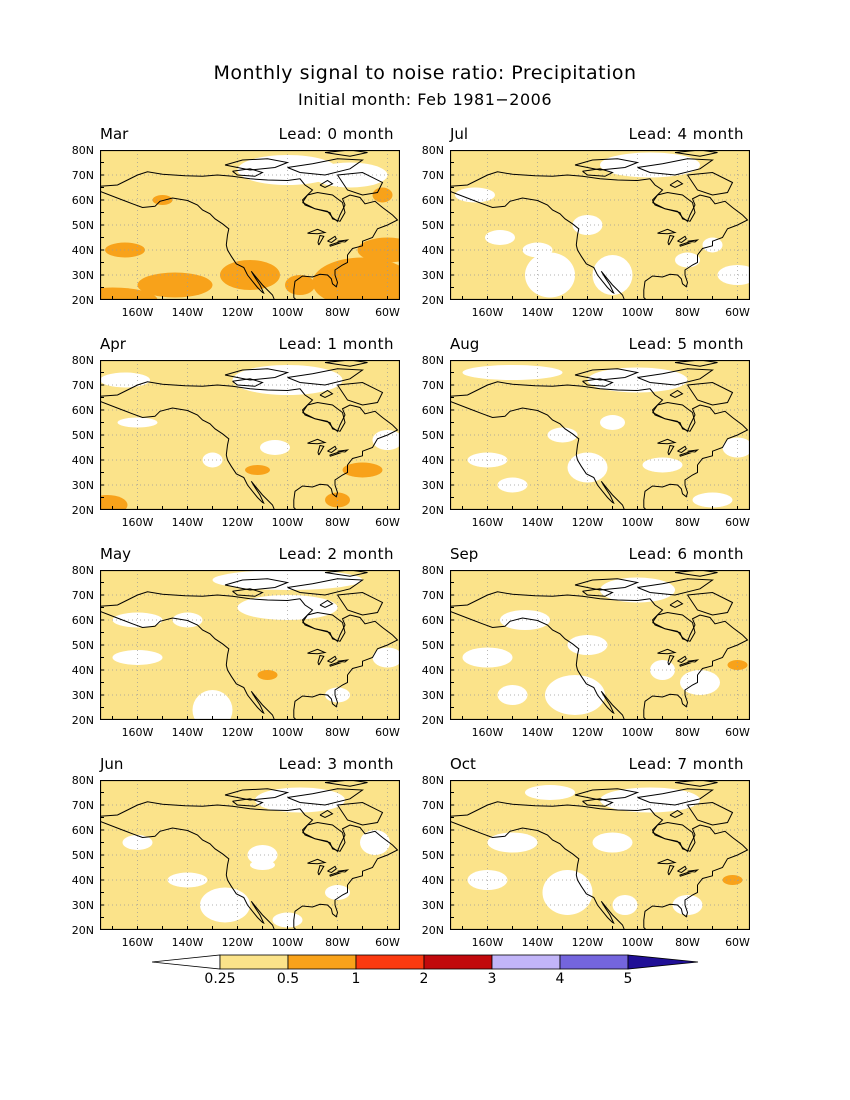 The image size is (850, 1100). Describe the element at coordinates (220, 979) in the screenshot. I see `colorbar-label: 0.25` at that location.